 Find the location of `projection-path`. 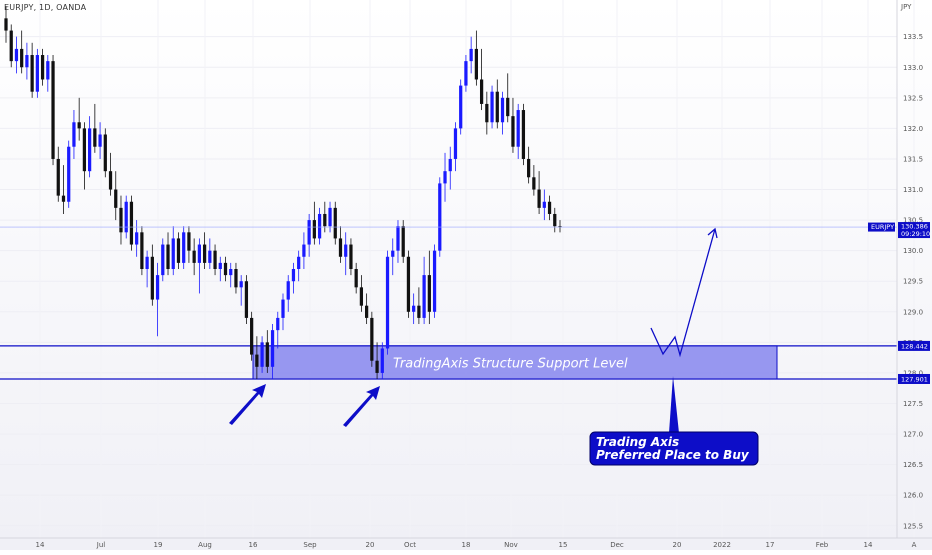

projection-path is located at coordinates (683, 293).